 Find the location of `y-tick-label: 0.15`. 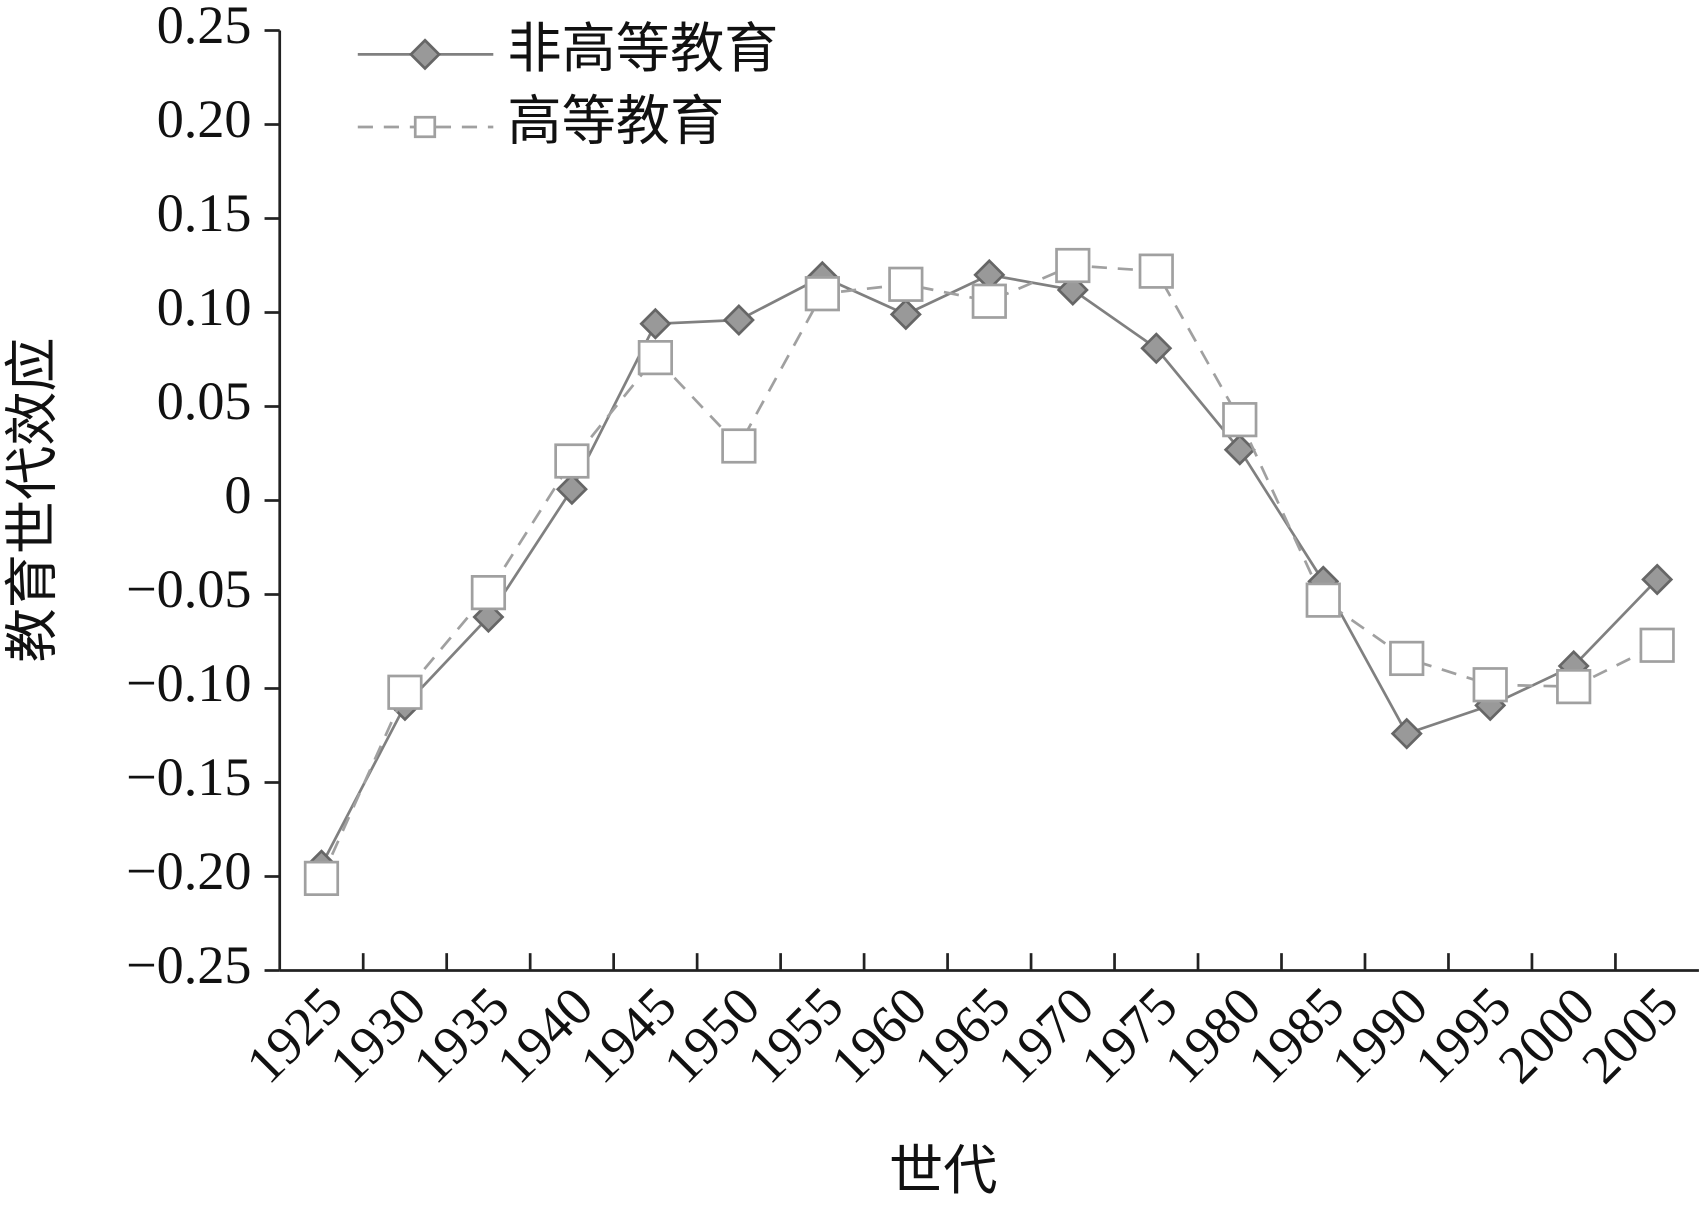

y-tick-label: 0.15 is located at coordinates (204, 213).